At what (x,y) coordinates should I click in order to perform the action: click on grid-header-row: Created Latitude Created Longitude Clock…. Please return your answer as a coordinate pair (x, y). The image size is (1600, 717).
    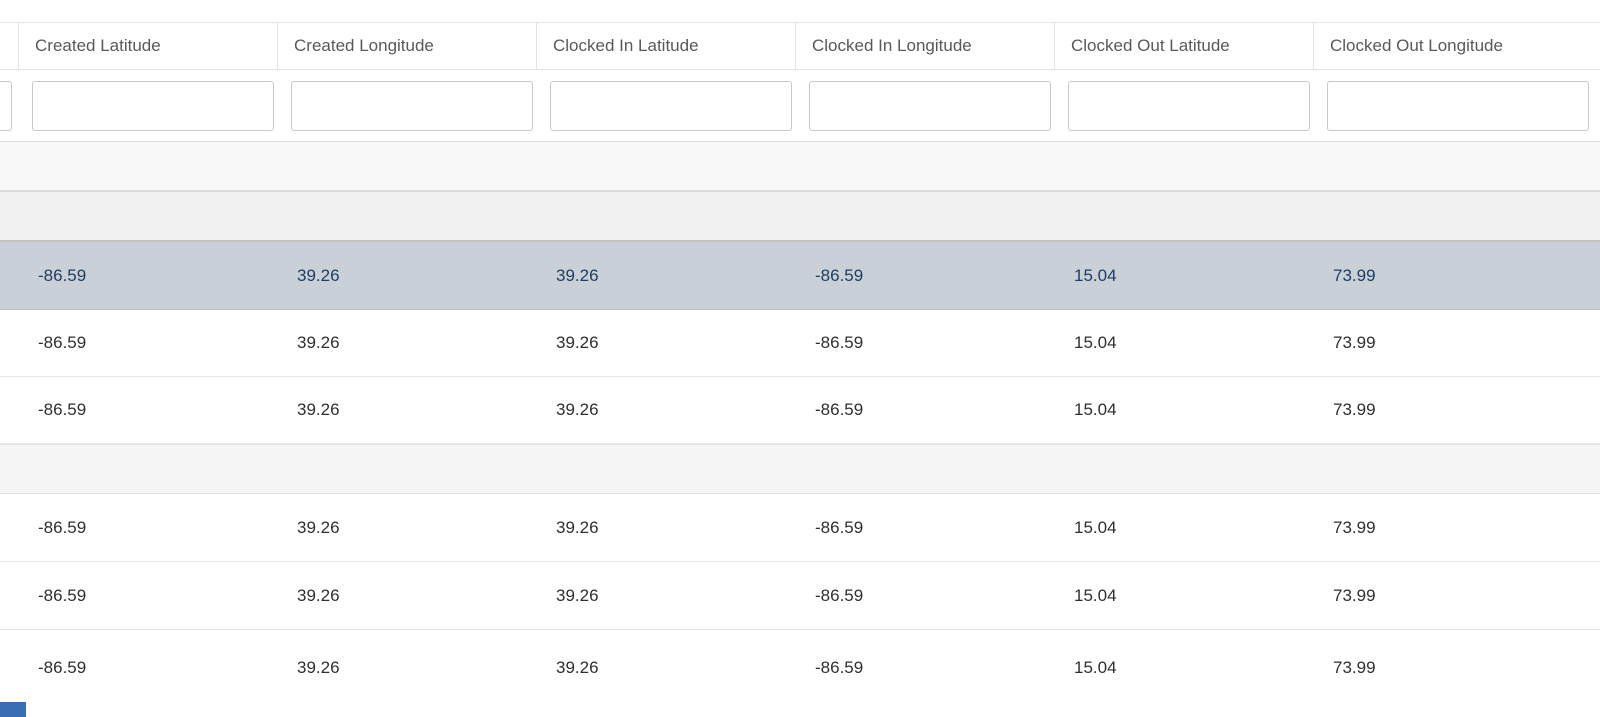
    Looking at the image, I should click on (800, 46).